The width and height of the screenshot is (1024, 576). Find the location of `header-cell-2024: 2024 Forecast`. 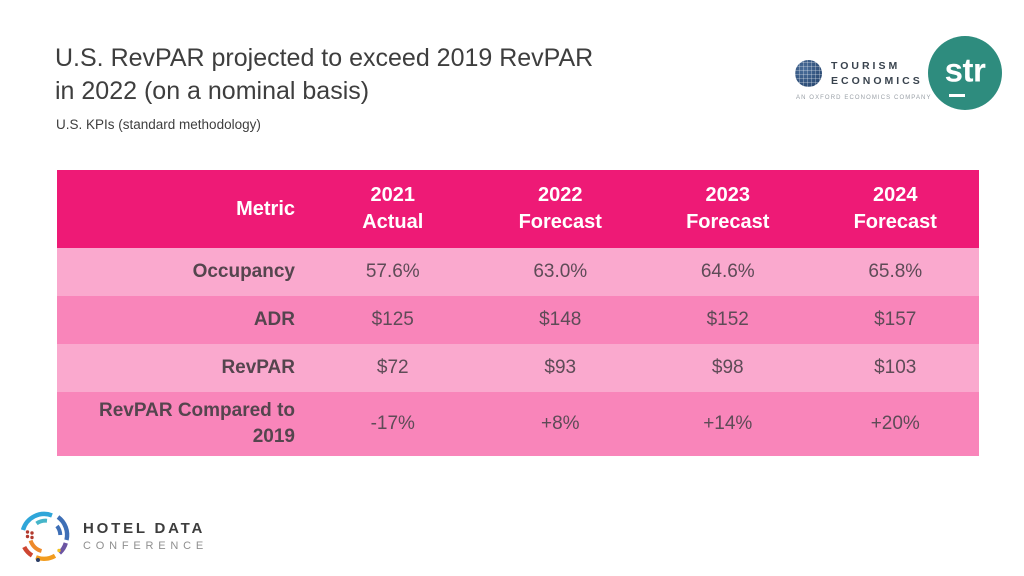

header-cell-2024: 2024 Forecast is located at coordinates (896, 209).